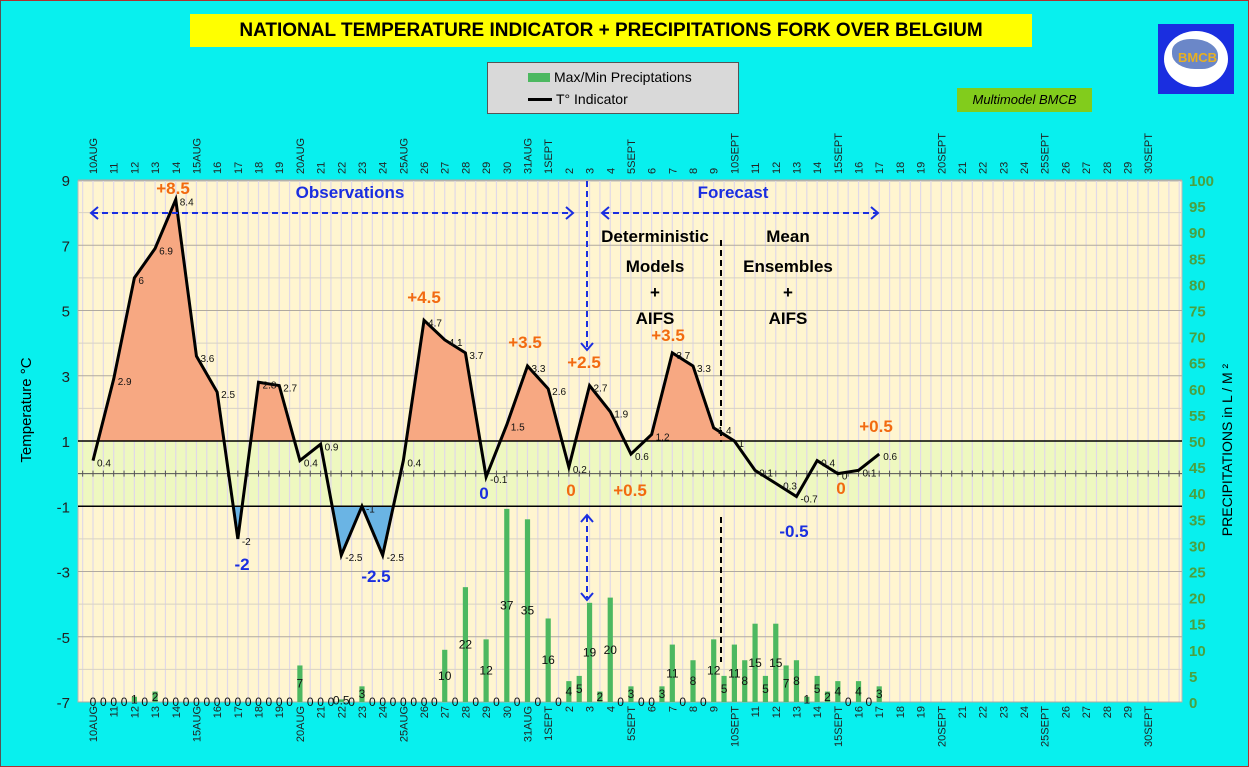 This screenshot has height=767, width=1249. What do you see at coordinates (1197, 57) in the screenshot?
I see `logo-text: BMCB` at bounding box center [1197, 57].